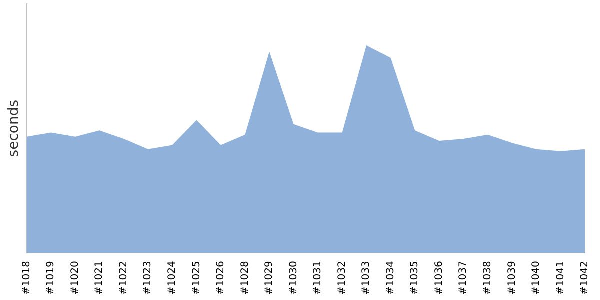 Image resolution: width=600 pixels, height=300 pixels. What do you see at coordinates (100, 278) in the screenshot?
I see `x-tick-label: #1021` at bounding box center [100, 278].